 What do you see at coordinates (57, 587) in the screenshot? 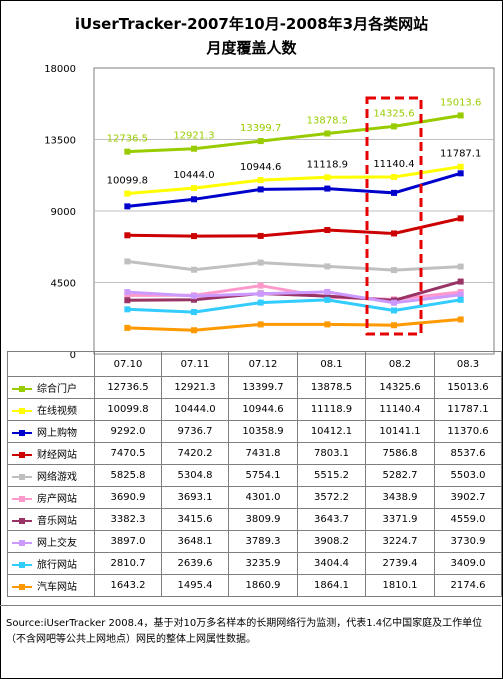
I see `legend-label: 汽车网站` at bounding box center [57, 587].